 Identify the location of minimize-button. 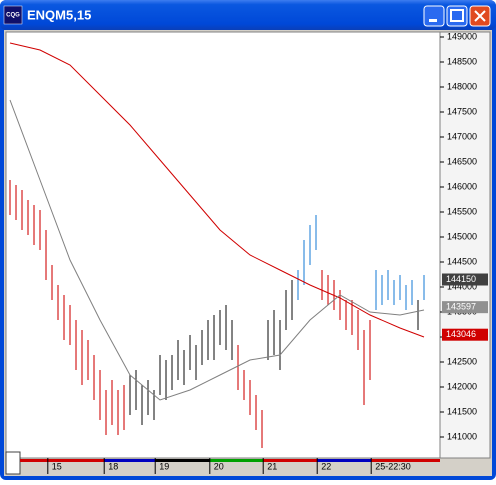
(434, 16).